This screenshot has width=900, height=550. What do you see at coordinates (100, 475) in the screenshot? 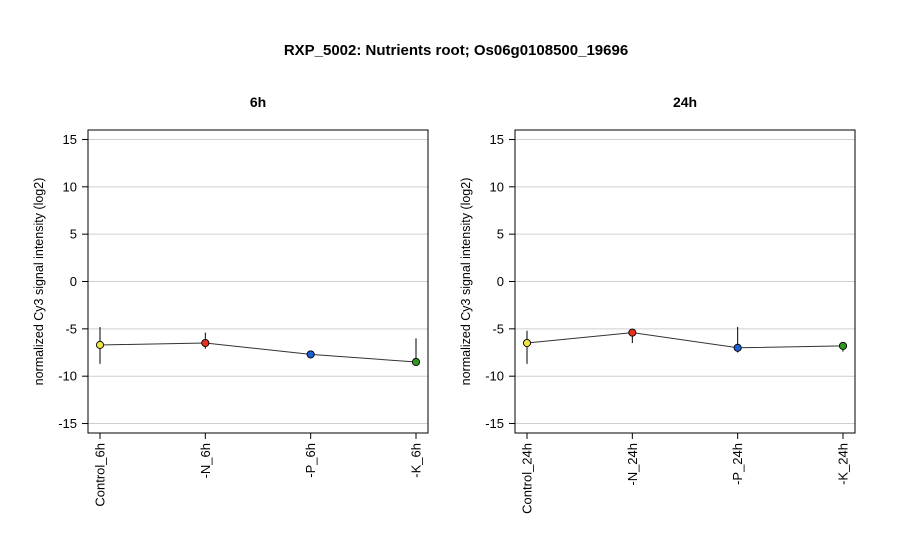
I see `x-tick-label: Control_6h` at bounding box center [100, 475].